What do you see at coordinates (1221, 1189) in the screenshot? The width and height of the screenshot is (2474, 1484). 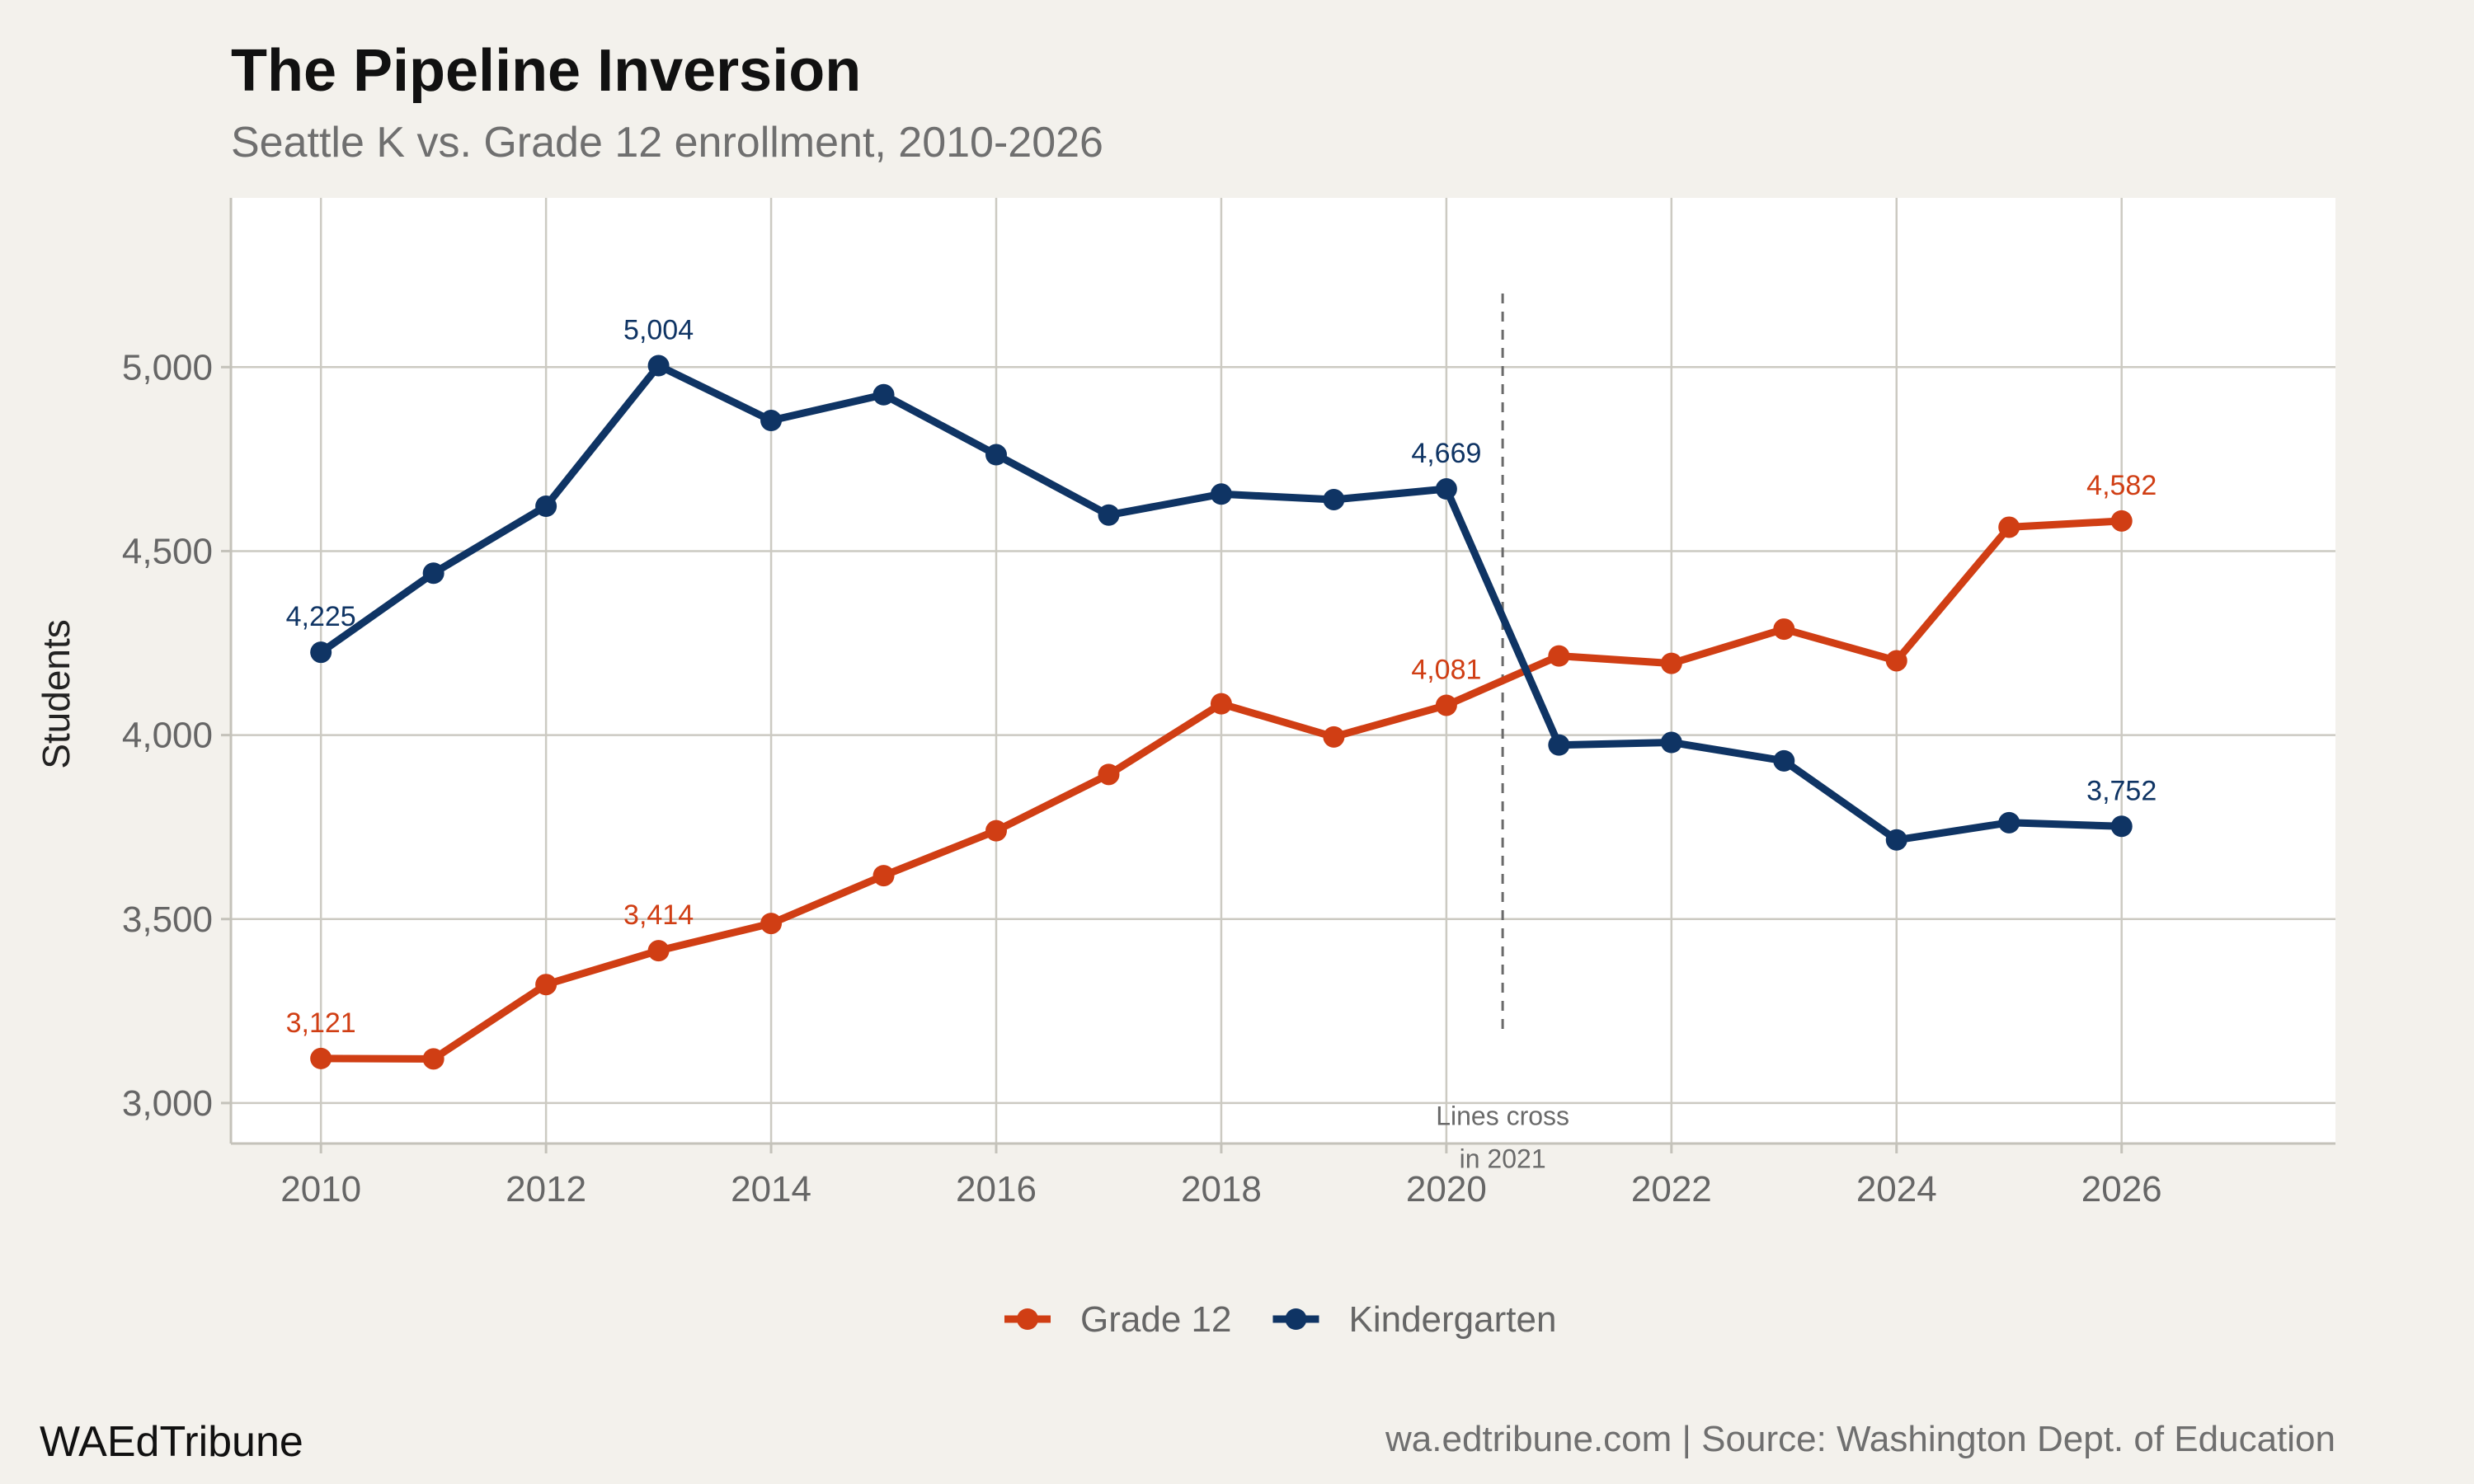 I see `x-tick-label: 2018` at bounding box center [1221, 1189].